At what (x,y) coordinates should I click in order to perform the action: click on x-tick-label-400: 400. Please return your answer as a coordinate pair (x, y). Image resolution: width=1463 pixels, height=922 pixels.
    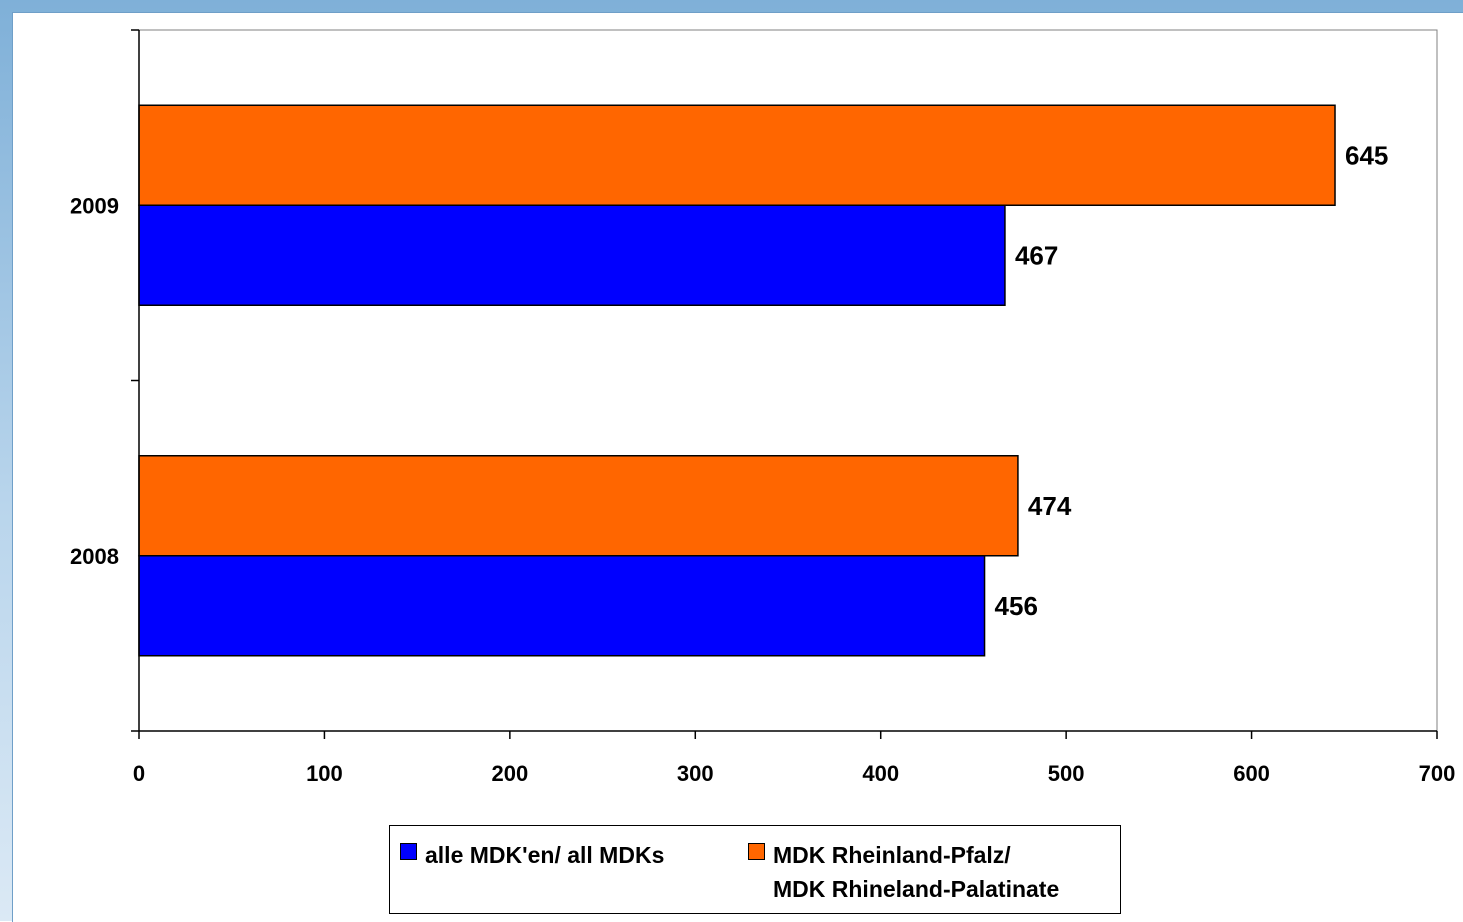
    Looking at the image, I should click on (880, 773).